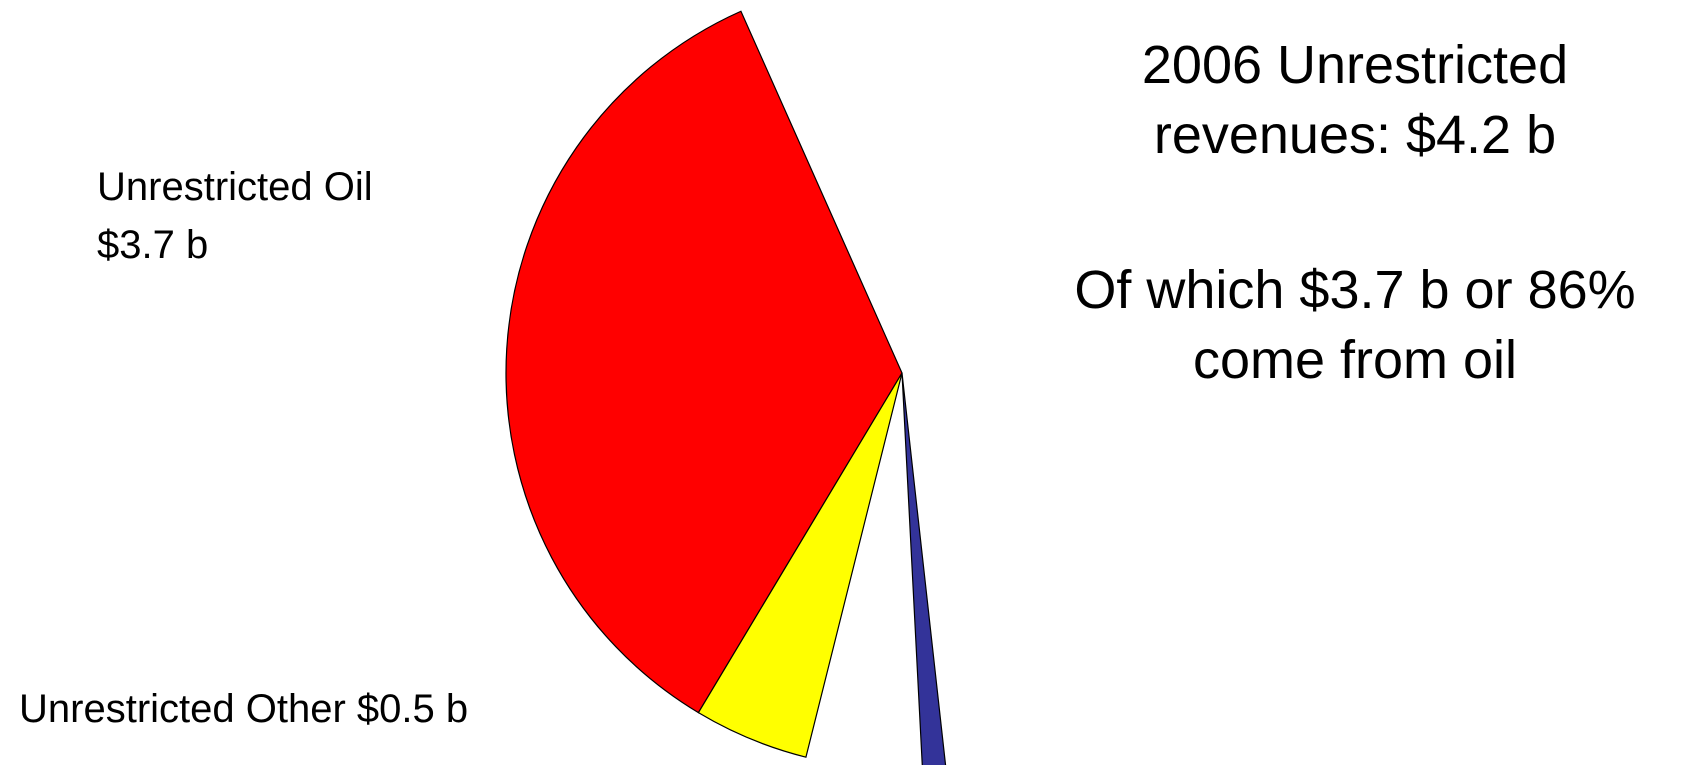 This screenshot has width=1693, height=765. What do you see at coordinates (1355, 290) in the screenshot?
I see `subtitle-line: Of which $3.7 b or 86%` at bounding box center [1355, 290].